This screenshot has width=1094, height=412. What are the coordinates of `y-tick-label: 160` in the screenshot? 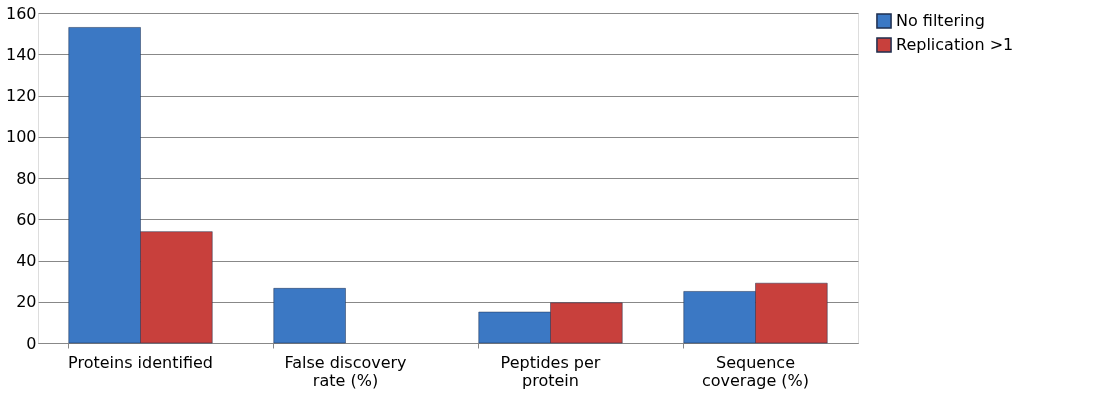 It's located at (21, 13).